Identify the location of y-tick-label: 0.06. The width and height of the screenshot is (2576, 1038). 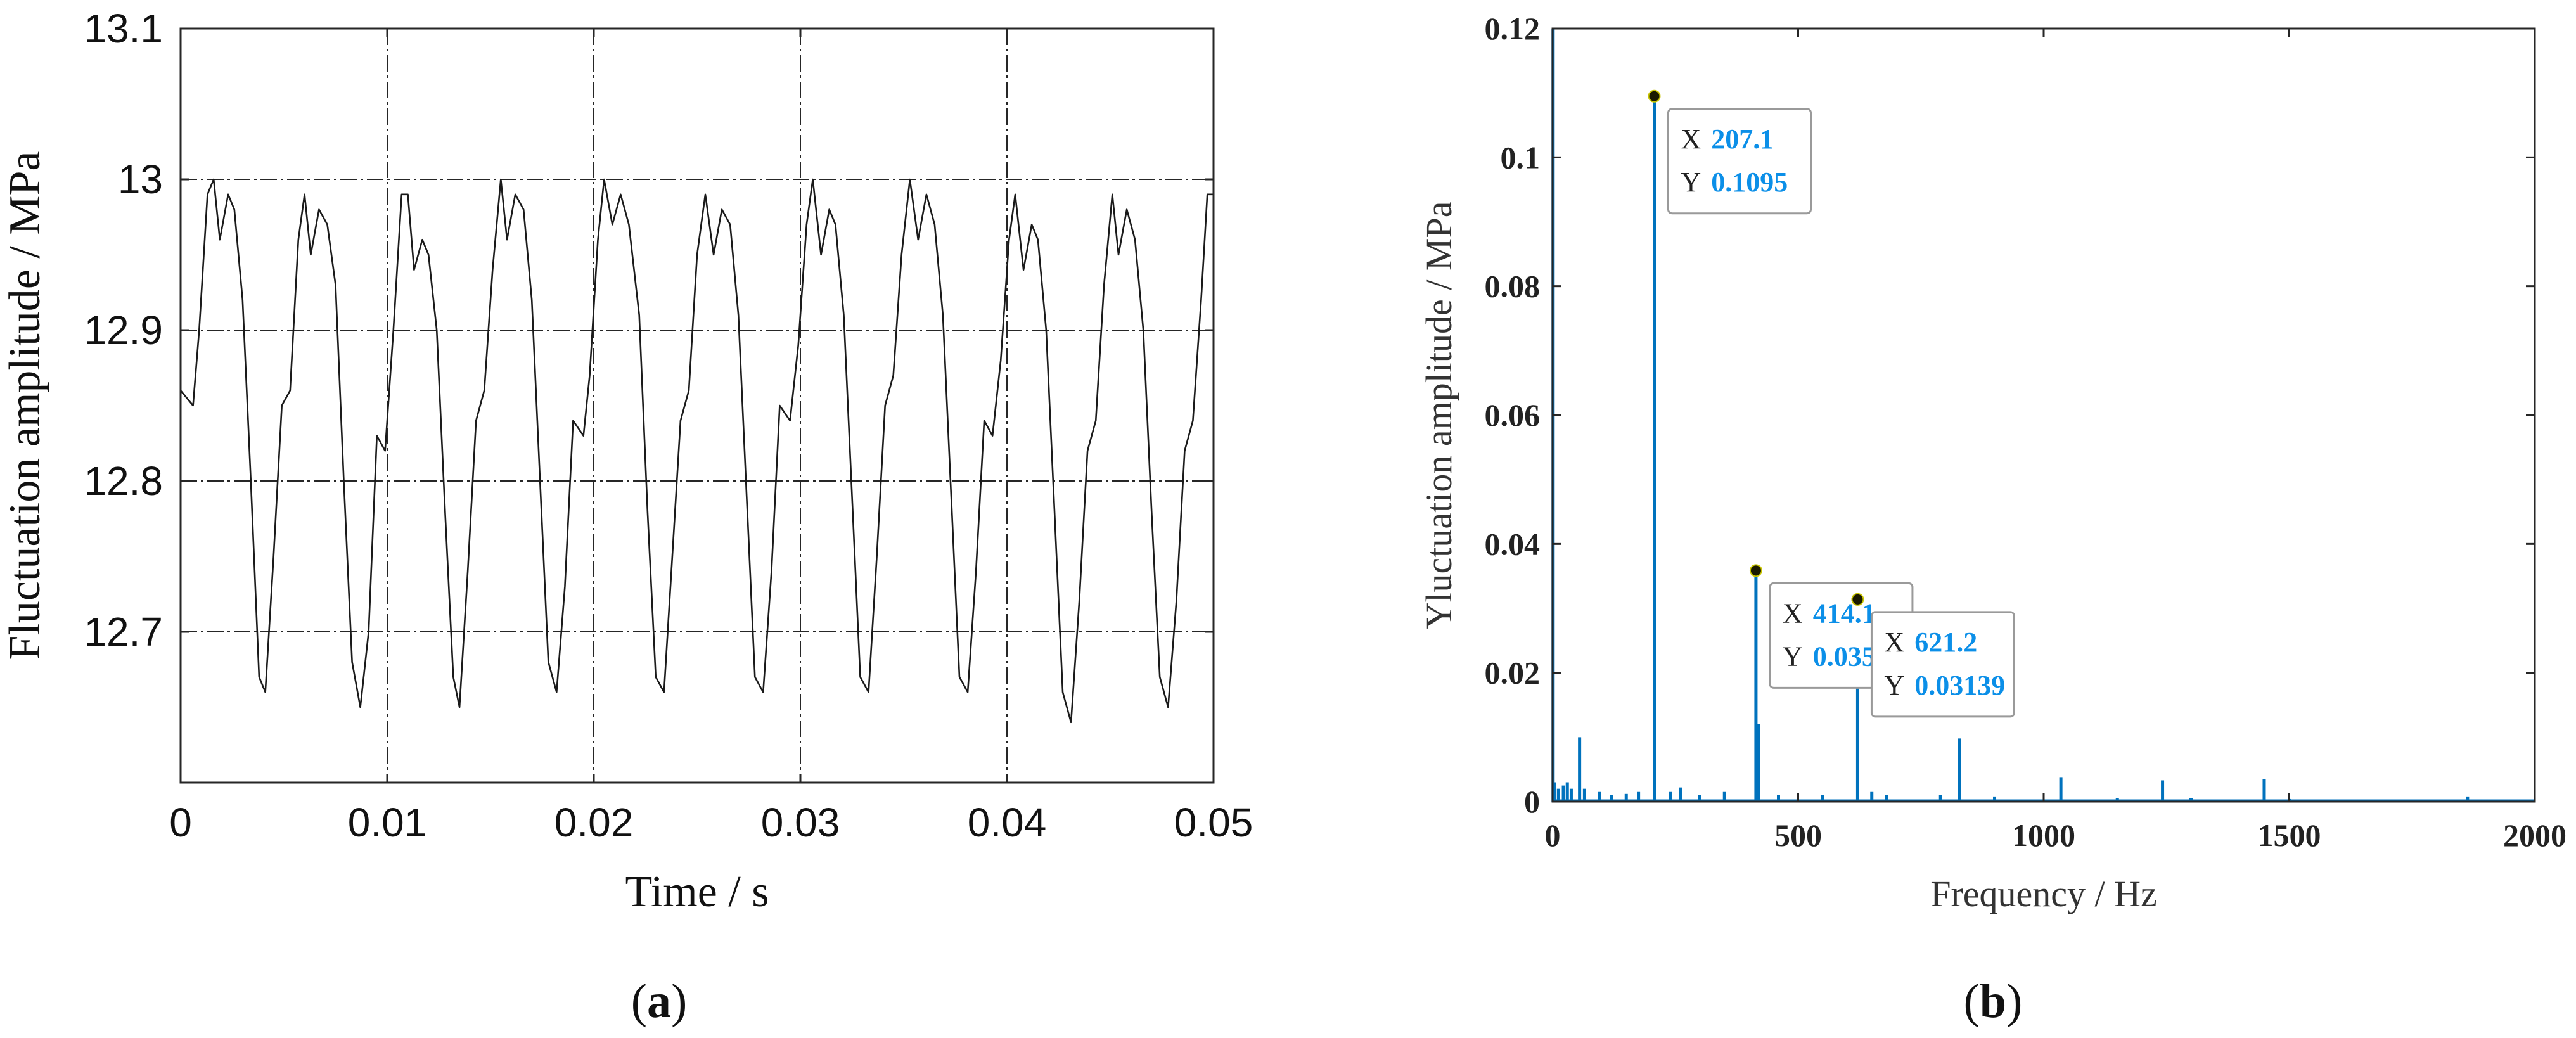
(1513, 415).